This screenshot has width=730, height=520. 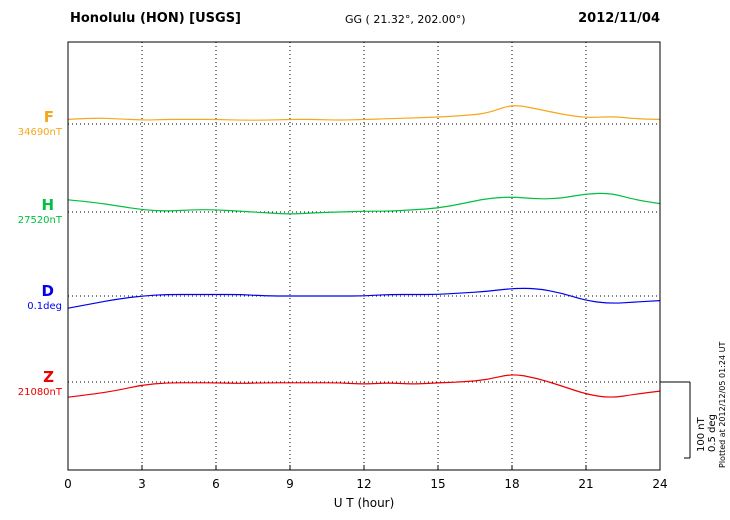 I want to click on x-tick-label: 21, so click(x=585, y=484).